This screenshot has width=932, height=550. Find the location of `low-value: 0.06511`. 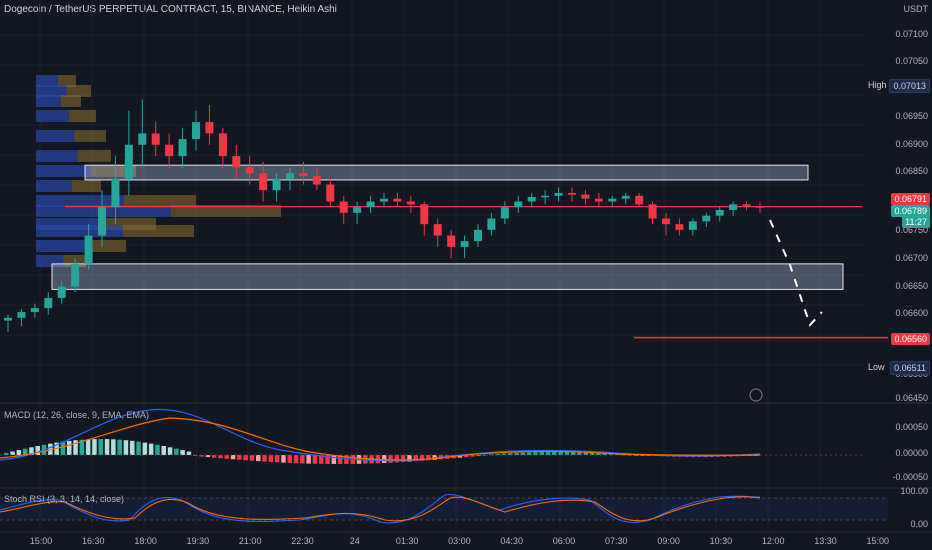

low-value: 0.06511 is located at coordinates (910, 368).